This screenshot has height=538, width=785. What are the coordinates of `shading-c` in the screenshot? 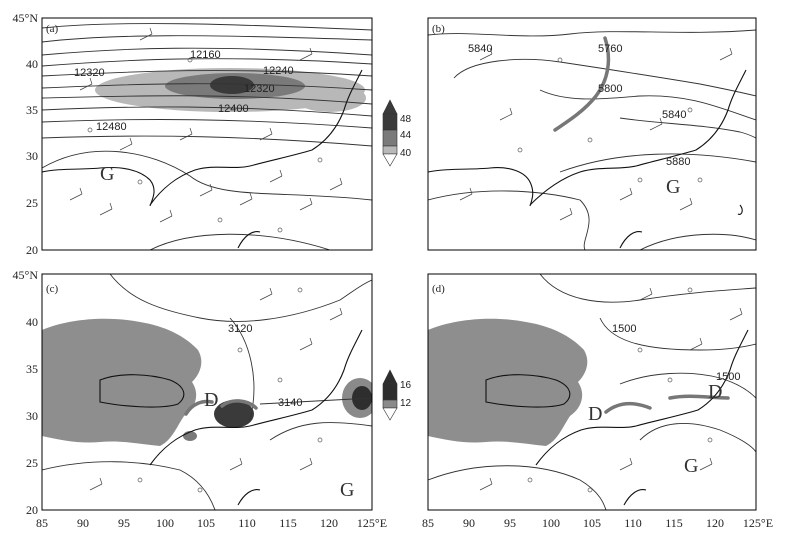 It's located at (234, 414).